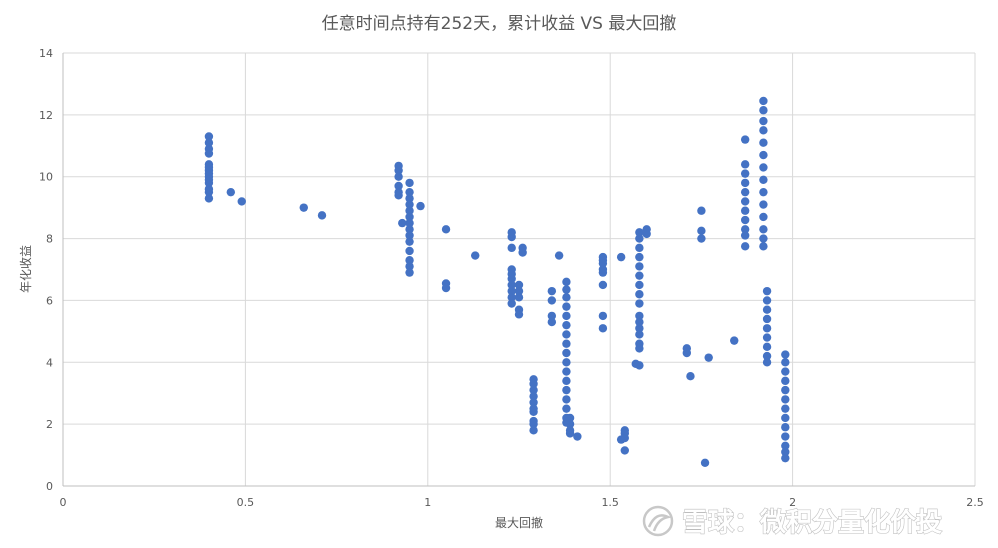  What do you see at coordinates (49, 300) in the screenshot?
I see `y-tick-label: 6` at bounding box center [49, 300].